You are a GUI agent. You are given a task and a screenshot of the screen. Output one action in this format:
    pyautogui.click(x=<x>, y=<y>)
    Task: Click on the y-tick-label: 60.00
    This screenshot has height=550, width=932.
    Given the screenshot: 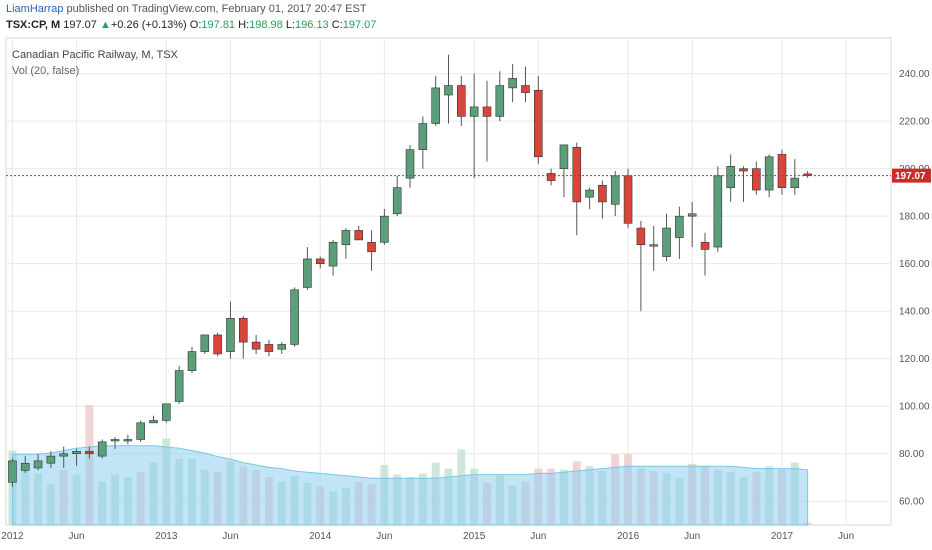 What is the action you would take?
    pyautogui.click(x=911, y=502)
    